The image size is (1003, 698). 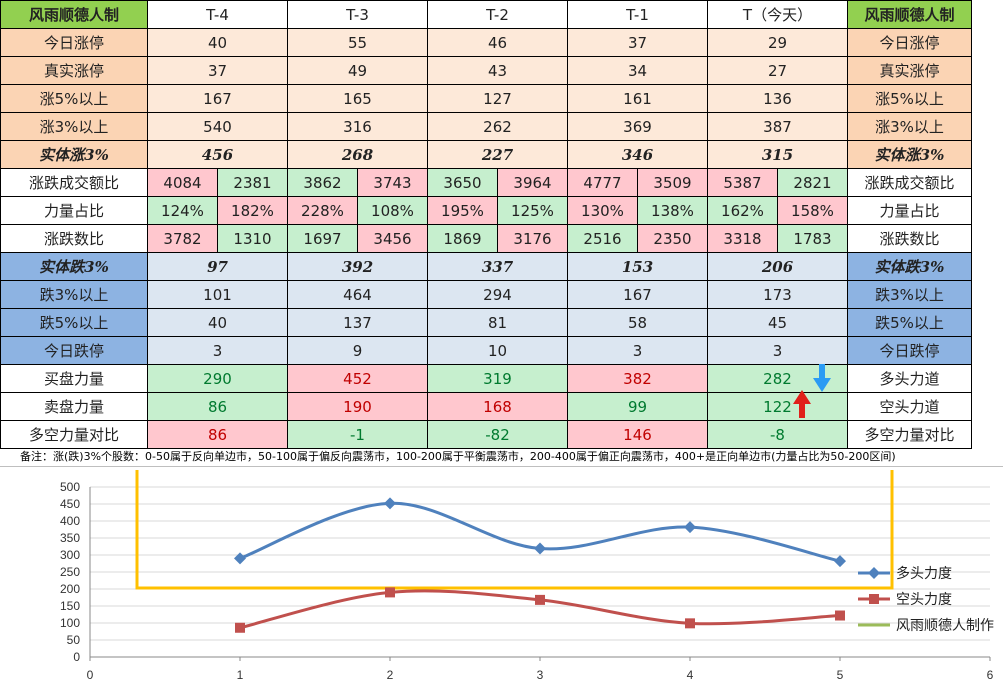 I want to click on table-cell: 45, so click(x=777, y=322).